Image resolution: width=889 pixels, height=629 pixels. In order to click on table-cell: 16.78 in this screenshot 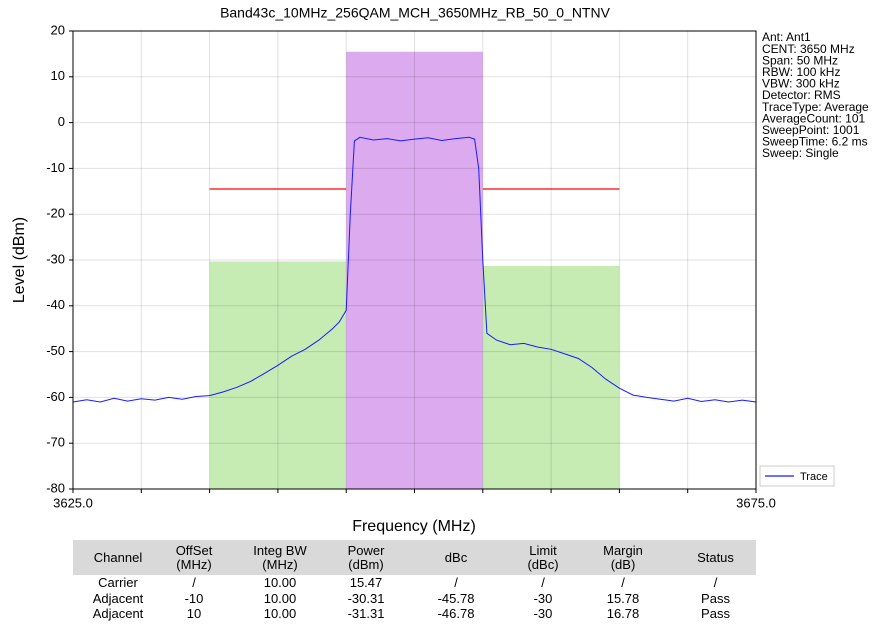, I will do `click(623, 614)`.